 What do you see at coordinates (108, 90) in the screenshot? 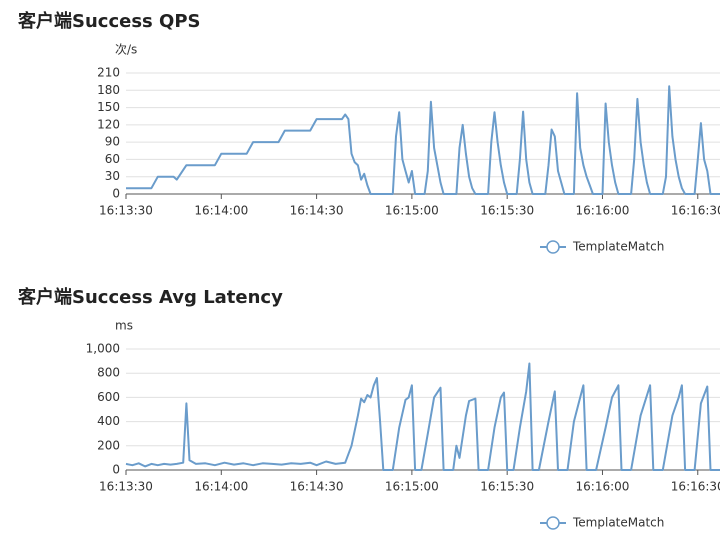
I see `y-tick-label: 180` at bounding box center [108, 90].